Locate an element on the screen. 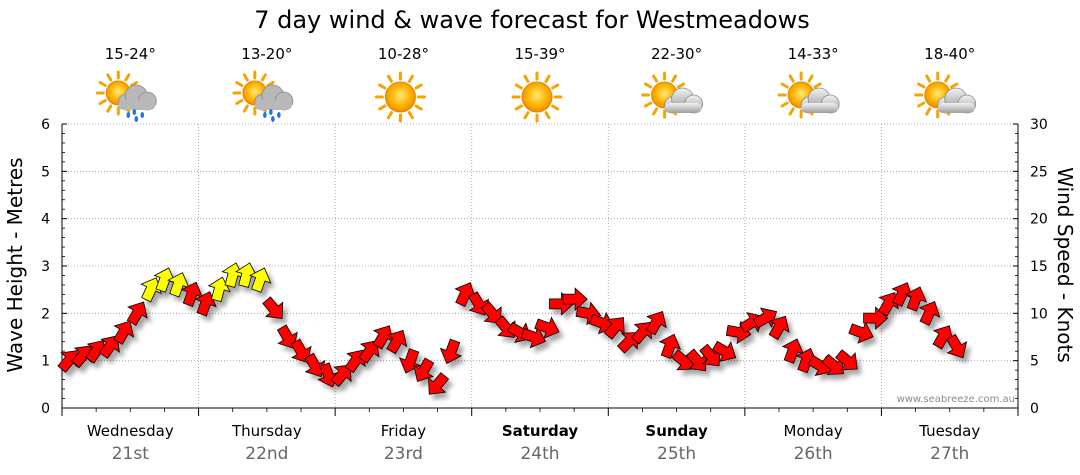 The height and width of the screenshot is (475, 1080). left-tick-label: 2 is located at coordinates (45, 314).